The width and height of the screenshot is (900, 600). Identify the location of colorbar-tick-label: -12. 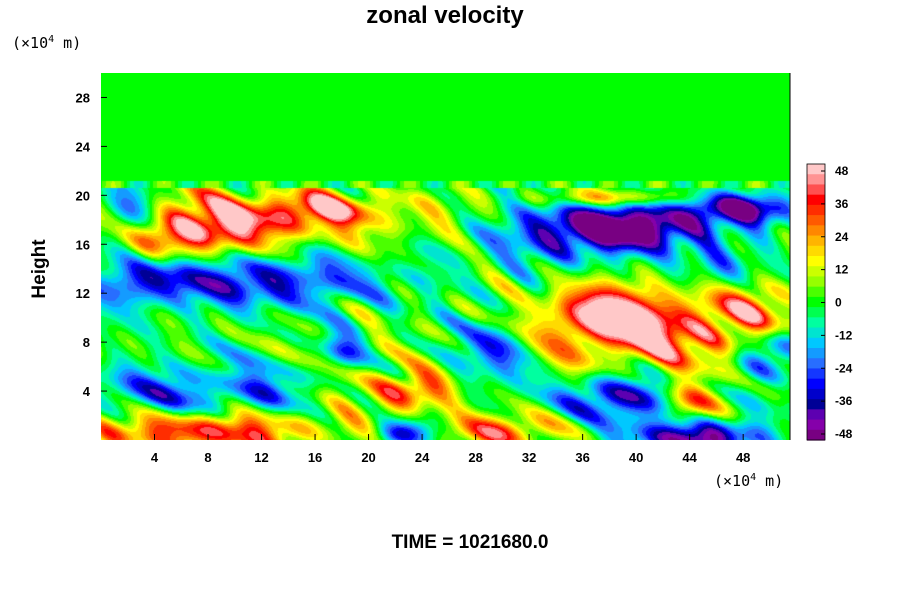
(844, 335).